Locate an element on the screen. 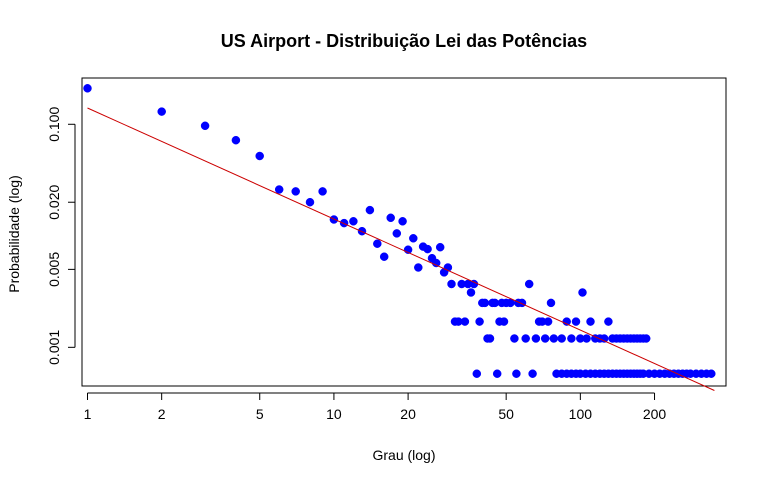 The width and height of the screenshot is (768, 484). x-tick-label: 1 is located at coordinates (88, 414).